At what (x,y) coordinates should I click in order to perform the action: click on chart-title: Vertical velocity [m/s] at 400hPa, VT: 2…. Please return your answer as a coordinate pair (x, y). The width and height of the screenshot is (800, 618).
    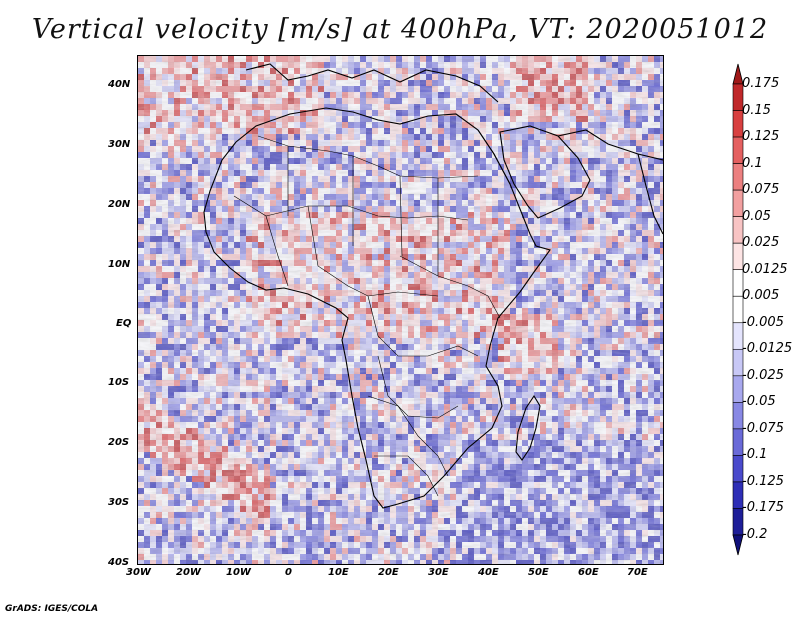
    Looking at the image, I should click on (400, 29).